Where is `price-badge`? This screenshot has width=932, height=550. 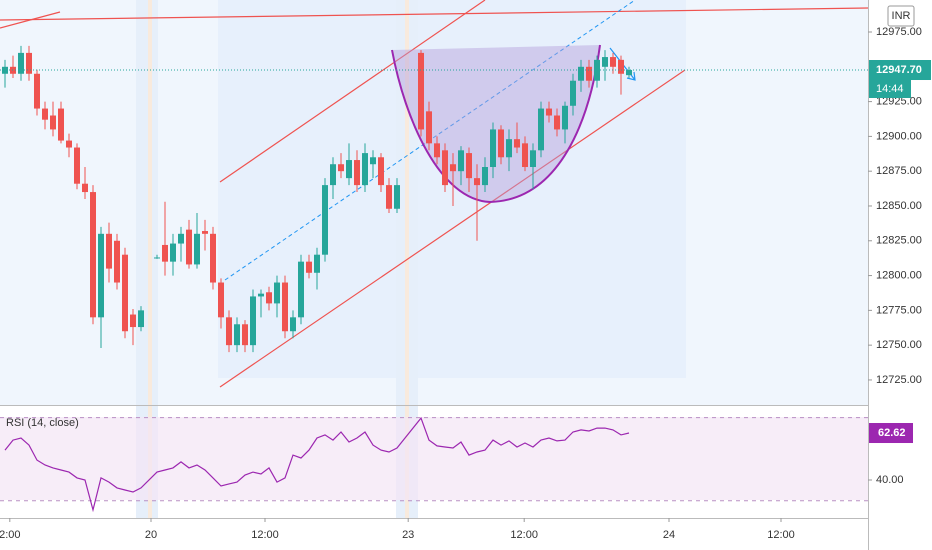 price-badge is located at coordinates (900, 70).